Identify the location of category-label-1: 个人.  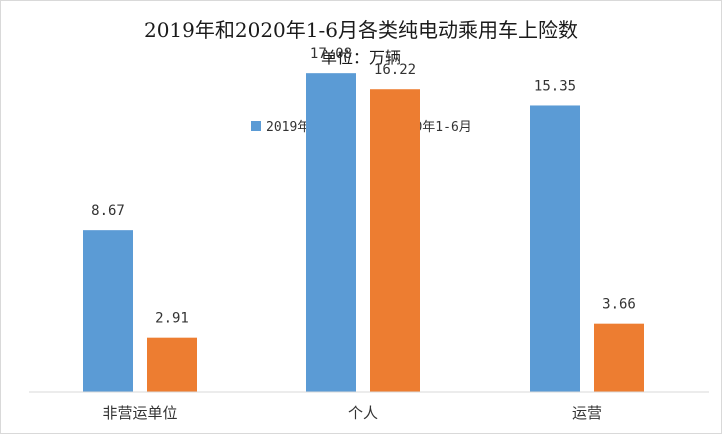
(363, 413).